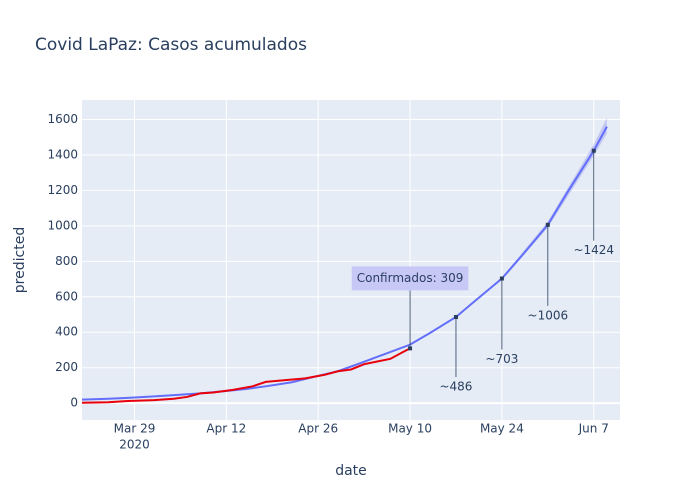 The image size is (700, 500). What do you see at coordinates (171, 45) in the screenshot?
I see `chart-title: Covid LaPaz: Casos acumulados` at bounding box center [171, 45].